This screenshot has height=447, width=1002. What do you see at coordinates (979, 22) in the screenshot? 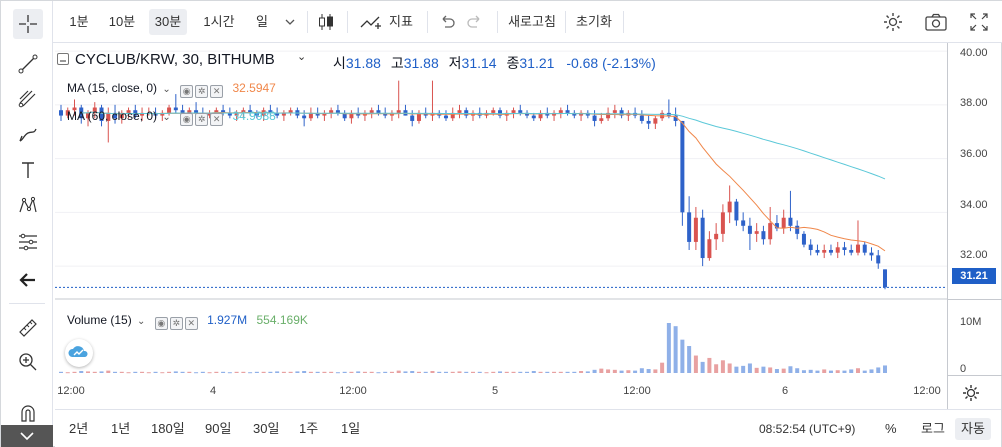
I see `fullscreen-icon` at bounding box center [979, 22].